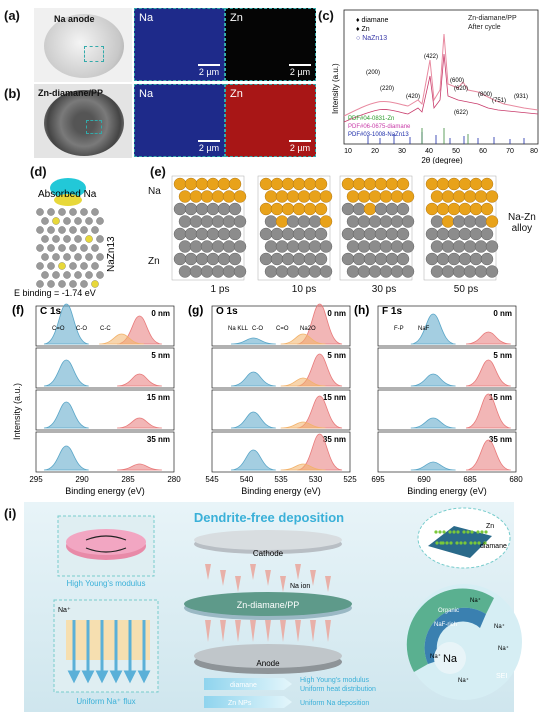  I want to click on panel-a-label: (a), so click(12, 15).